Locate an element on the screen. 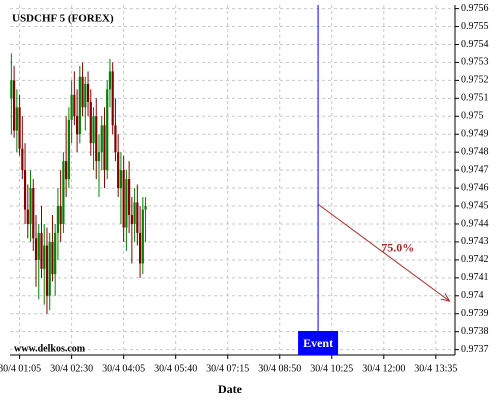 The image size is (500, 400). y-tick-label: 0.975 is located at coordinates (472, 116).